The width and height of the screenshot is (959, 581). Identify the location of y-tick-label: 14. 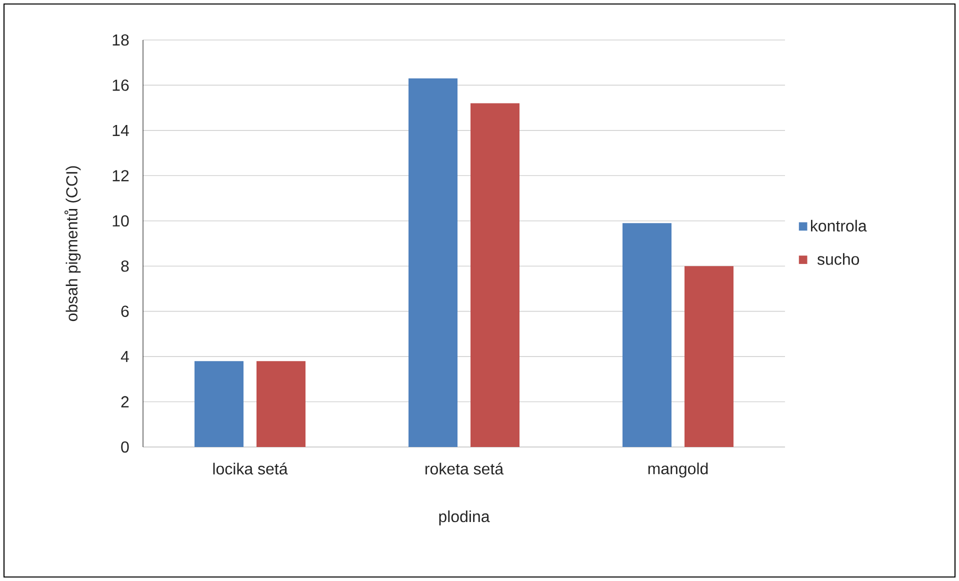
(120, 130).